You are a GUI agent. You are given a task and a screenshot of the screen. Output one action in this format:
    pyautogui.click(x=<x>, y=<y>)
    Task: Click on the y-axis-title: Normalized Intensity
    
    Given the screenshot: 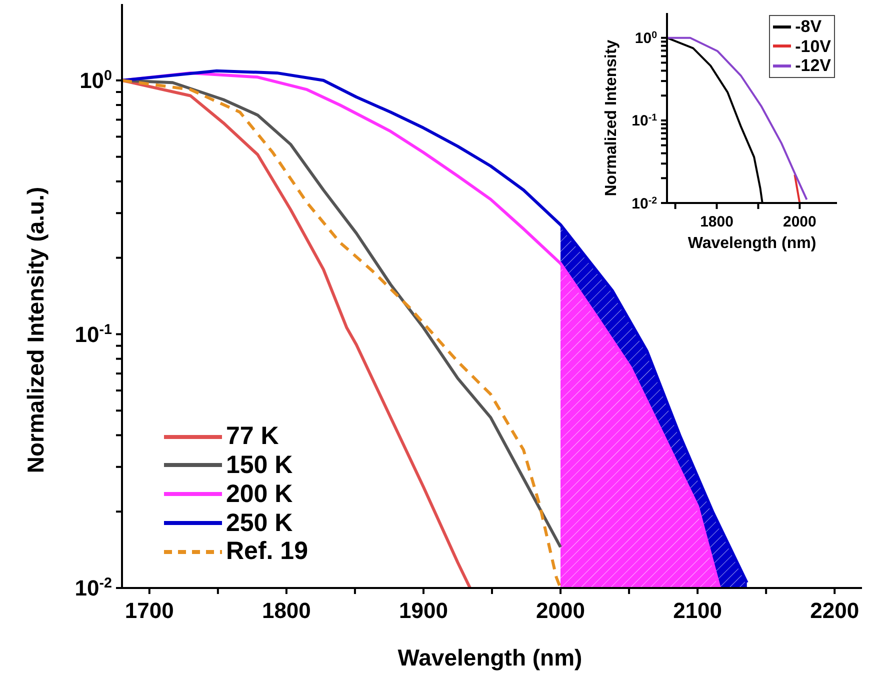 What is the action you would take?
    pyautogui.click(x=612, y=118)
    